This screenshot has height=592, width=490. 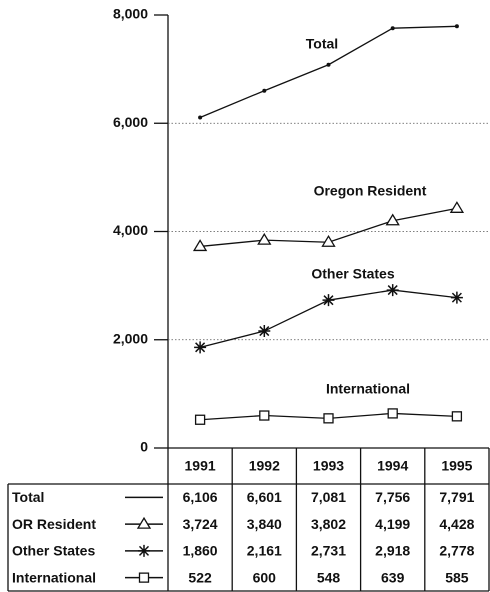 I want to click on table-value: 2,161, so click(x=264, y=551).